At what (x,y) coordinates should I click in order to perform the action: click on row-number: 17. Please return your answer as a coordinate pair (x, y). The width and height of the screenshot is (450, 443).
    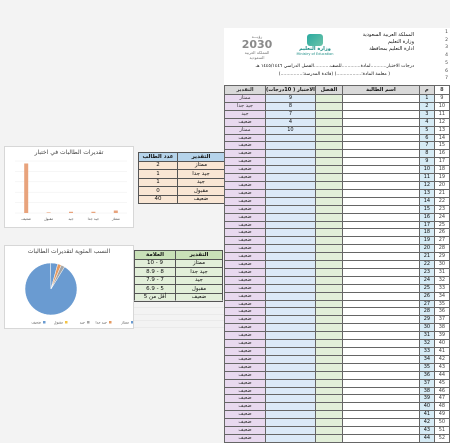
    Looking at the image, I should click on (441, 162).